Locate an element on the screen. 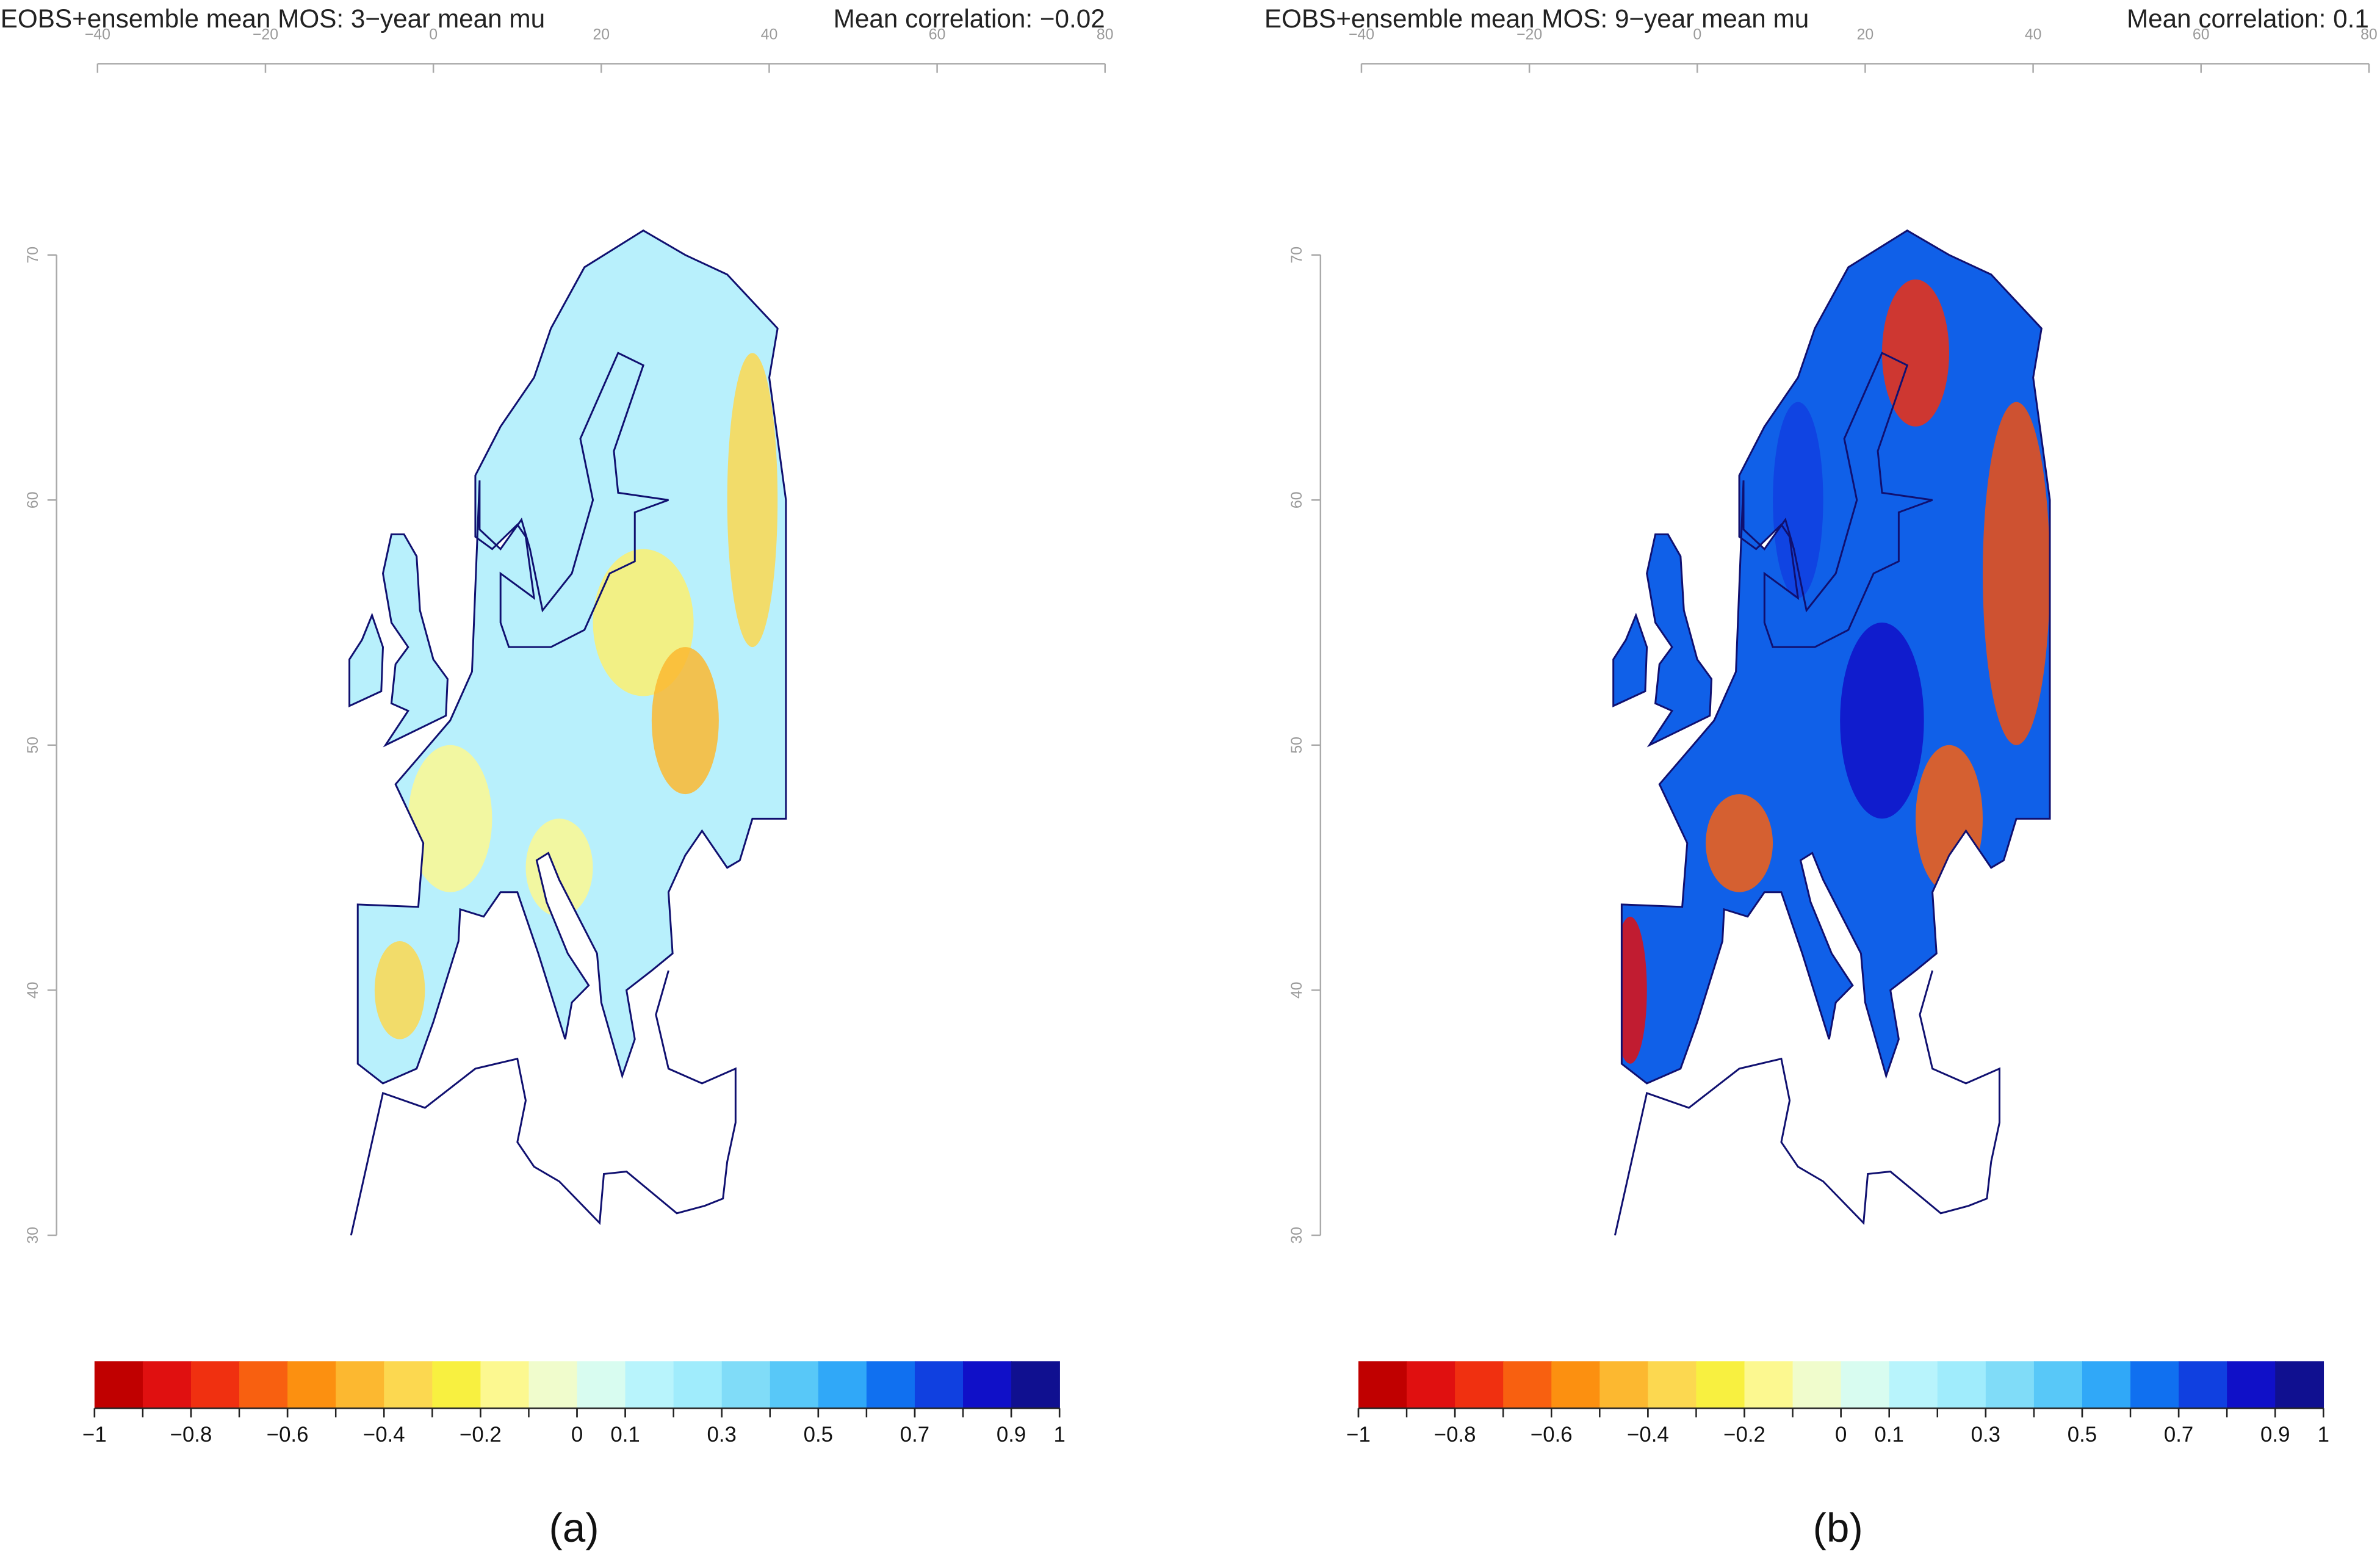 The height and width of the screenshot is (1557, 2380). colorbar-tick-label: 0.9 is located at coordinates (1012, 1435).